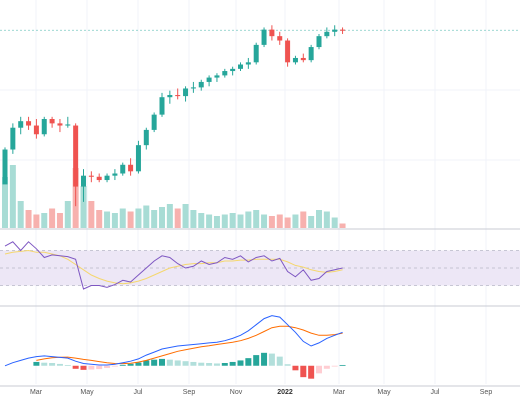 The image size is (520, 400). What do you see at coordinates (285, 392) in the screenshot?
I see `x-tick-label: 2022` at bounding box center [285, 392].